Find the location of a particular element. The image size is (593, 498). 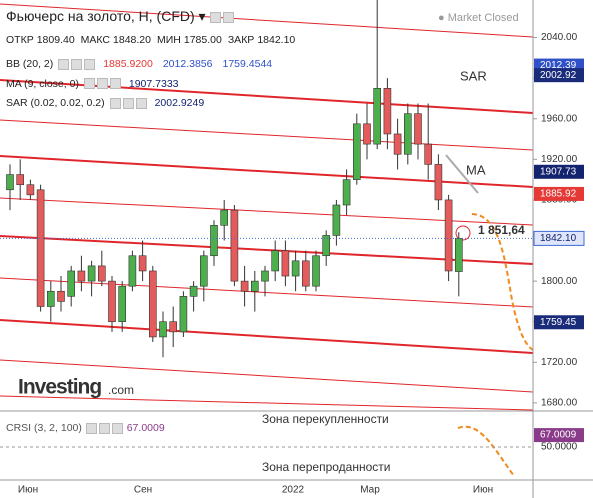

price-tag-label: 1885.92 is located at coordinates (558, 194).